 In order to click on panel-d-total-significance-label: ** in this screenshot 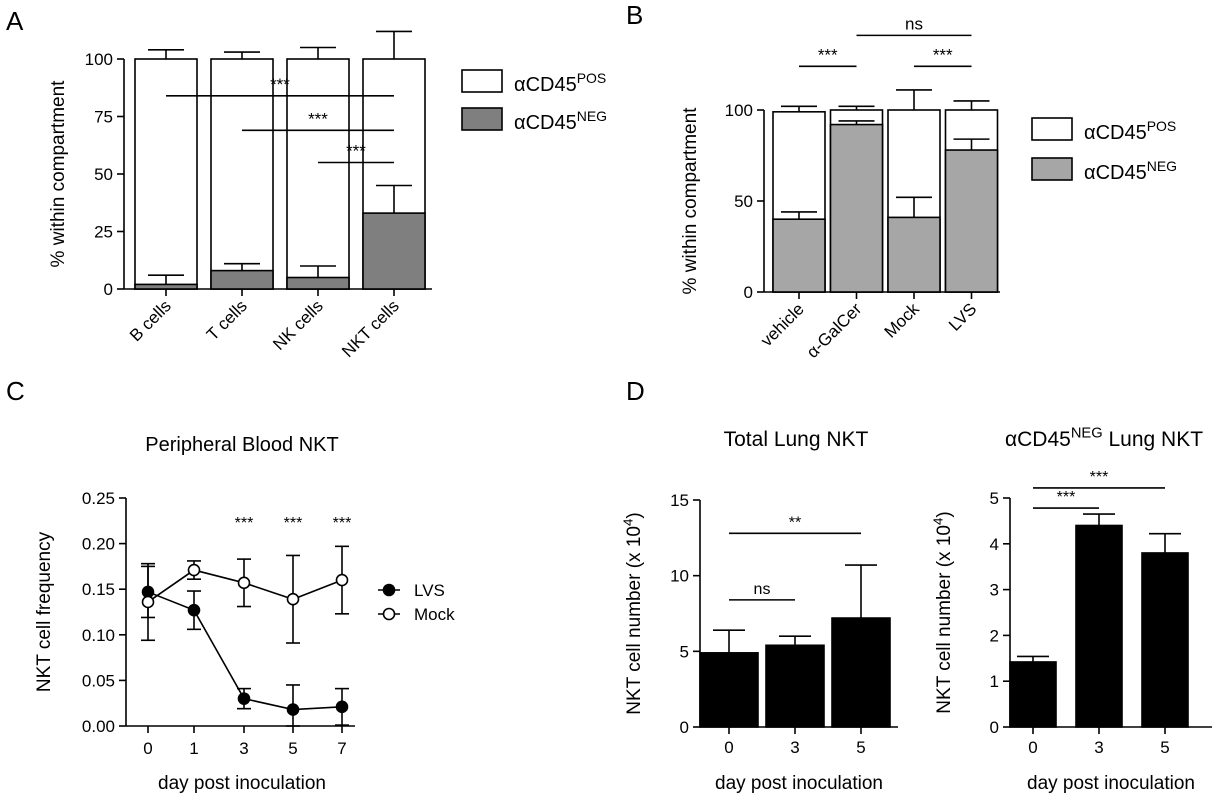, I will do `click(795, 522)`.